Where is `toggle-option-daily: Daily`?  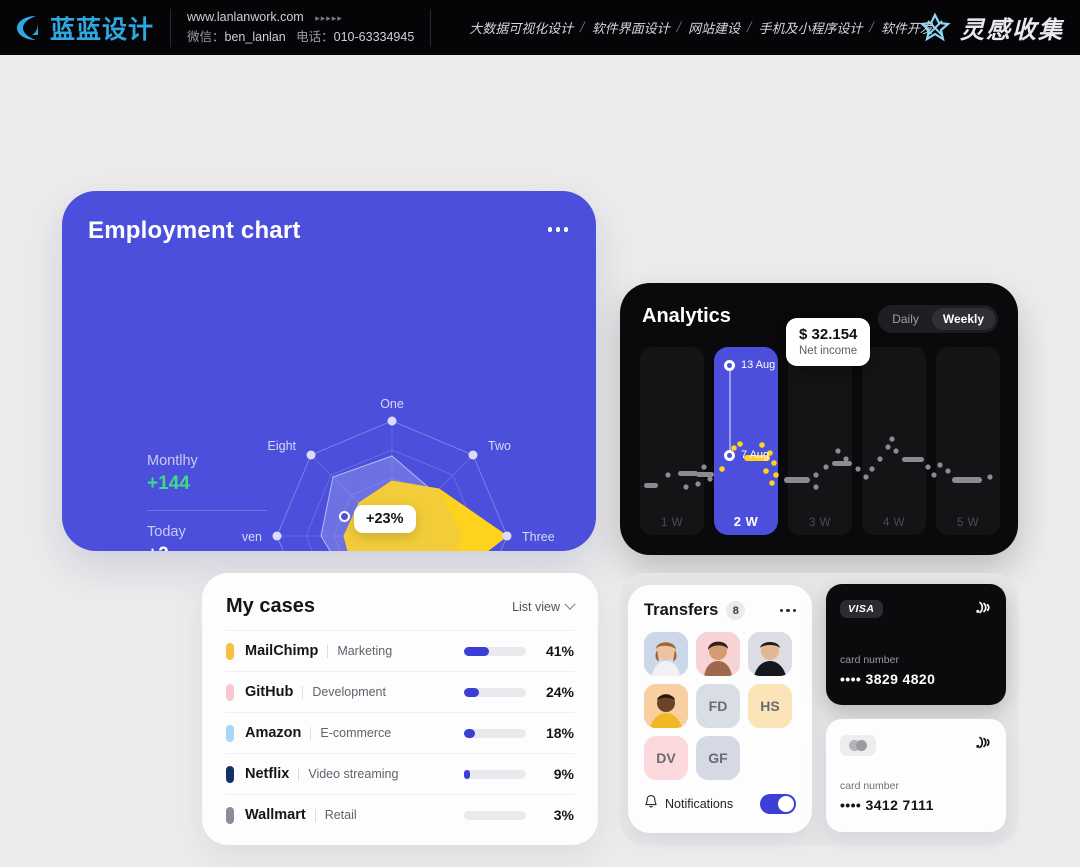
toggle-option-daily: Daily is located at coordinates (905, 319).